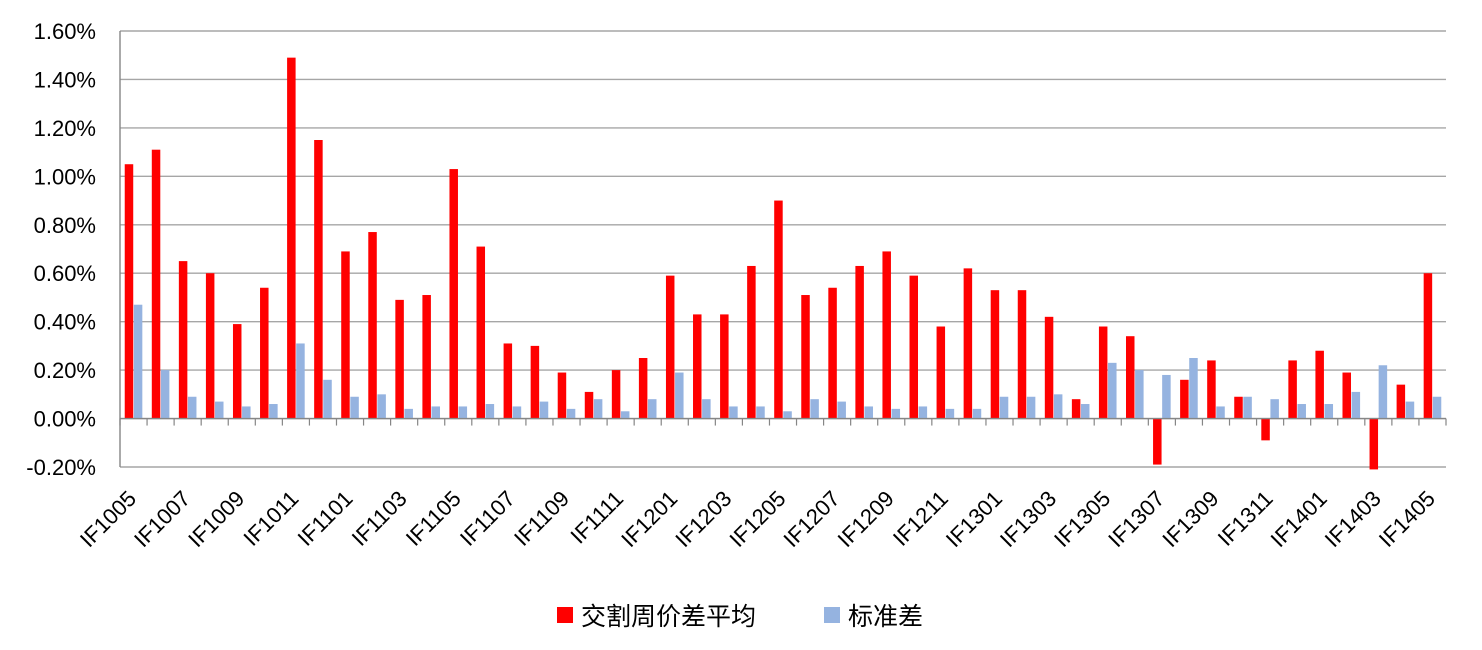  What do you see at coordinates (61, 467) in the screenshot?
I see `y-tick-label: -0.20%` at bounding box center [61, 467].